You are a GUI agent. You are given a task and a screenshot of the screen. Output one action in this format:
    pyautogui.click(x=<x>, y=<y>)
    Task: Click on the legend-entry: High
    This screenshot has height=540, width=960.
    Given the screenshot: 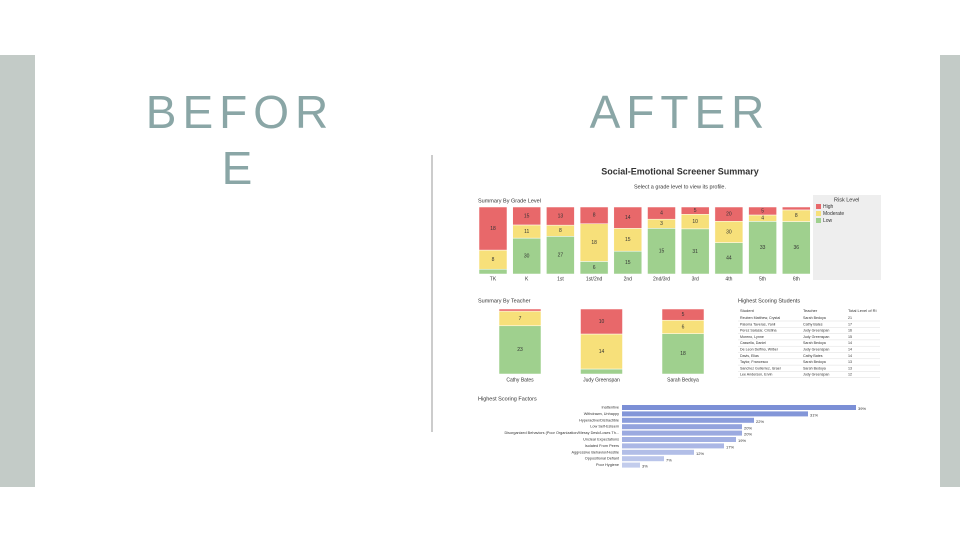 What is the action you would take?
    pyautogui.click(x=828, y=207)
    